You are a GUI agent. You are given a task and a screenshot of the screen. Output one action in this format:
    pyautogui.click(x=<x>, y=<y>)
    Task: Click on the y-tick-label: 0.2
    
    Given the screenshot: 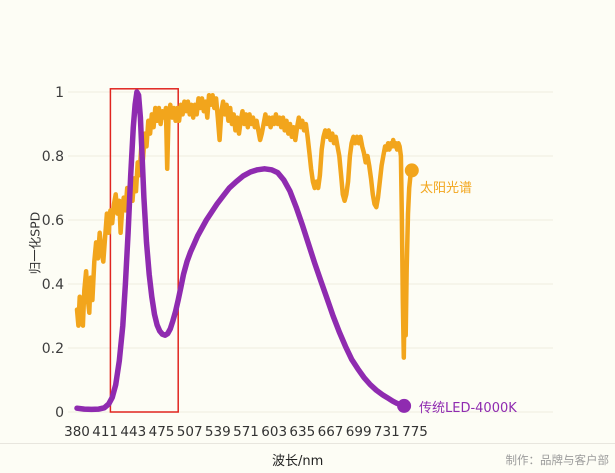 What is the action you would take?
    pyautogui.click(x=53, y=349)
    